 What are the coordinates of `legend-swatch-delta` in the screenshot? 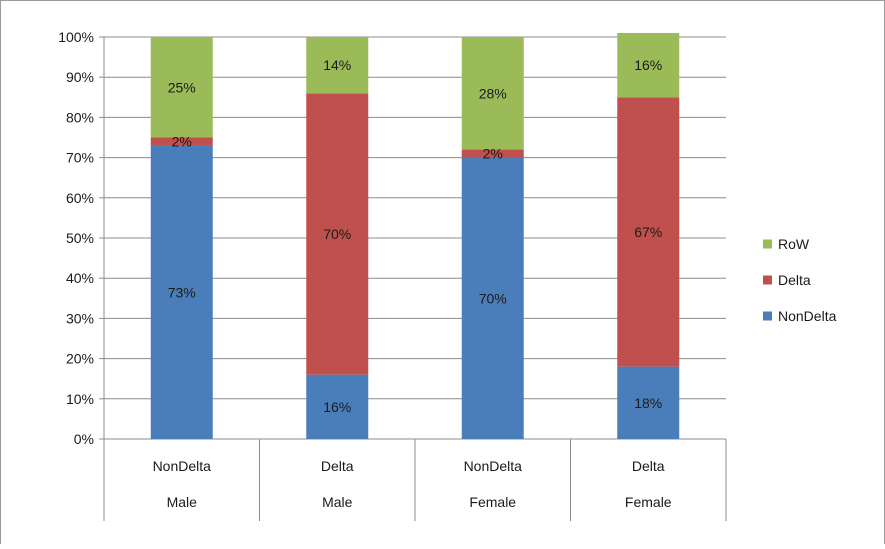 It's located at (767, 280).